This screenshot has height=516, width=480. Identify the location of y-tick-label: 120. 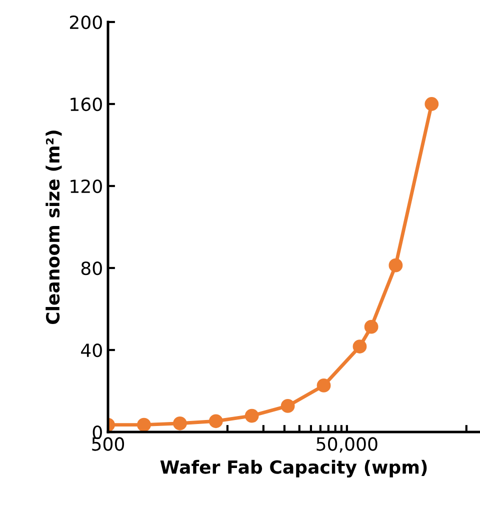
(86, 186).